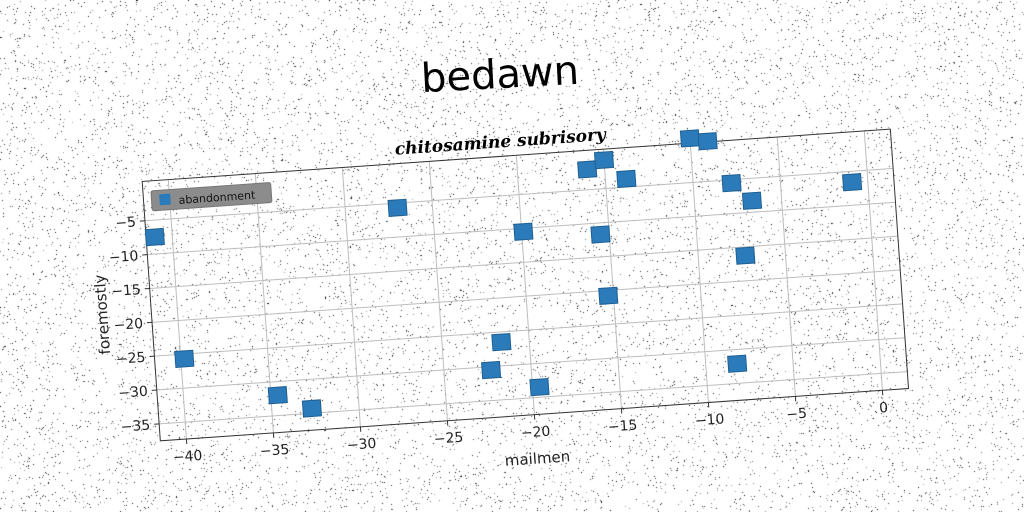 This screenshot has width=1024, height=512. What do you see at coordinates (884, 408) in the screenshot?
I see `x-tick-label: 0` at bounding box center [884, 408].